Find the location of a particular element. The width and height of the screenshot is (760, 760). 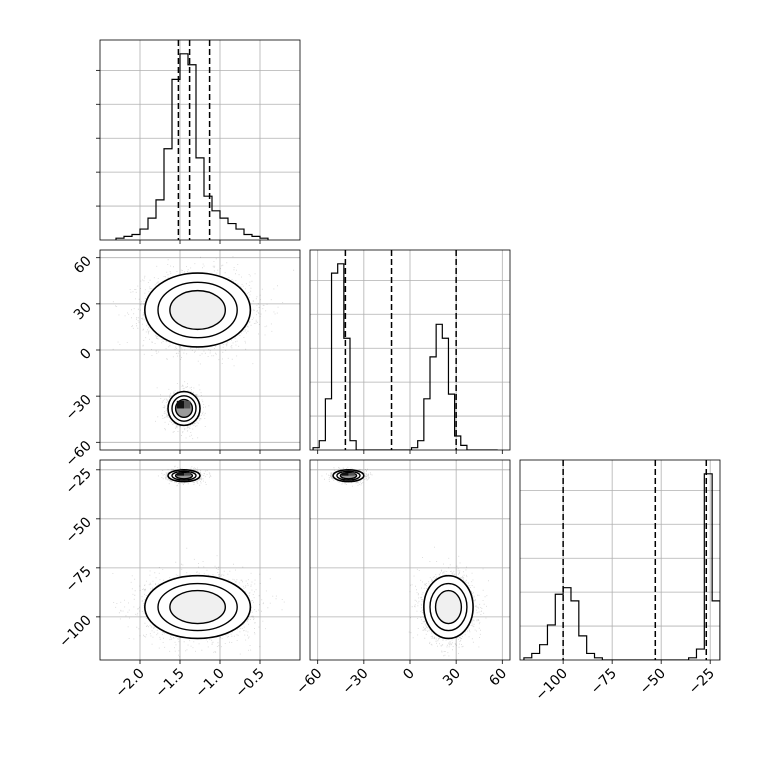

hist-0-frame is located at coordinates (200, 140).